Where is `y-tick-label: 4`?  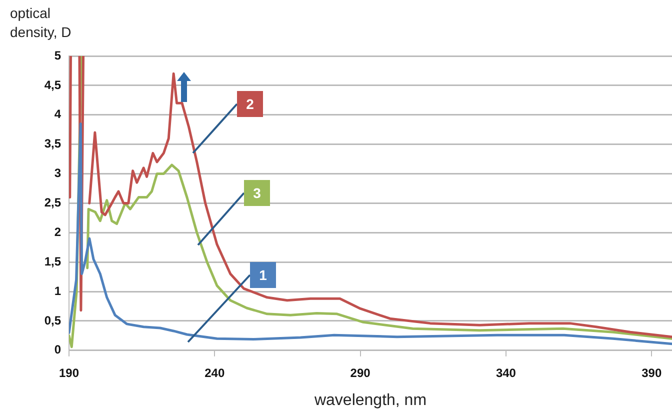 y-tick-label: 4 is located at coordinates (58, 114).